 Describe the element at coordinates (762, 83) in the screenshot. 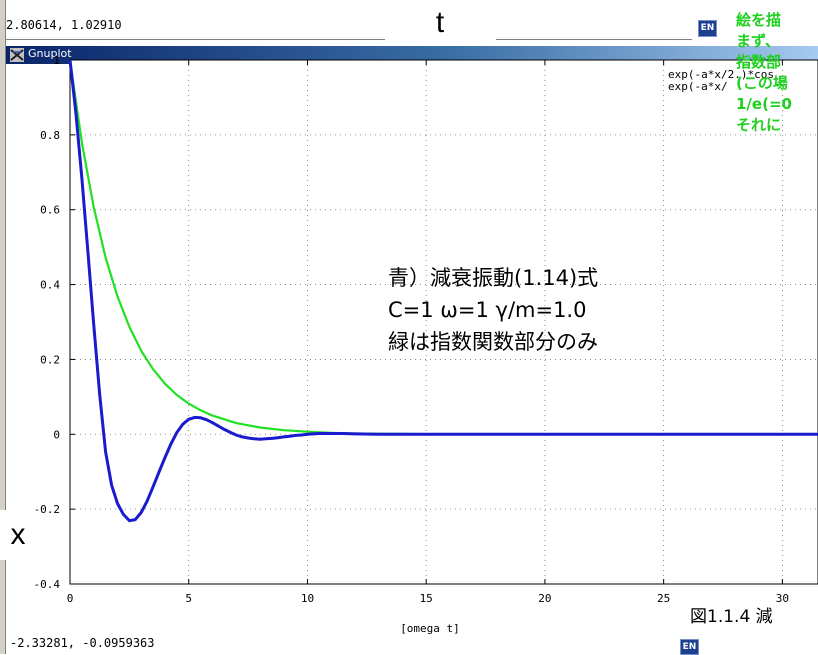

I see `green-note-line: (この場` at that location.